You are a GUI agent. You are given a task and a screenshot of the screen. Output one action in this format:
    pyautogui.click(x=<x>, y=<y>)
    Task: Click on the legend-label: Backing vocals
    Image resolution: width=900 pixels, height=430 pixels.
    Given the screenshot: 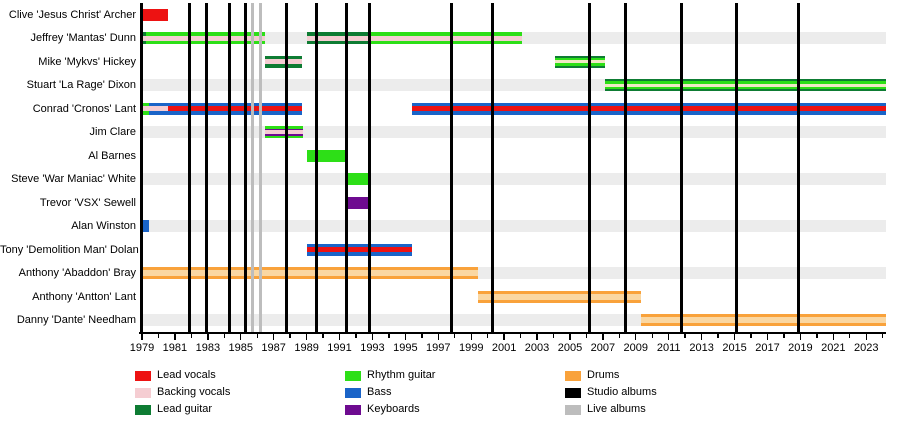 What is the action you would take?
    pyautogui.click(x=194, y=392)
    